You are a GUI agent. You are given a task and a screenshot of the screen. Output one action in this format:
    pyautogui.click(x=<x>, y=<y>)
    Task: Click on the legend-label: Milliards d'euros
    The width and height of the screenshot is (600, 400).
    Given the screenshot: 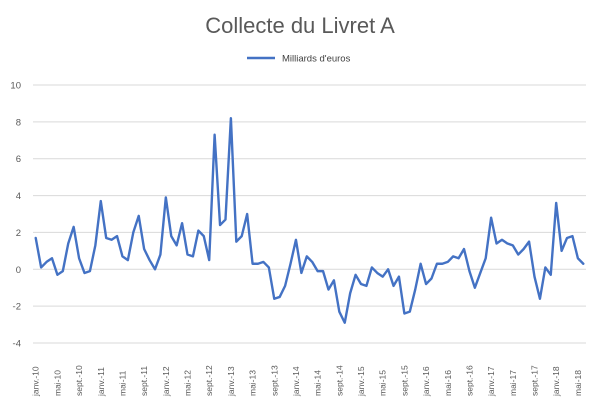 What is the action you would take?
    pyautogui.click(x=316, y=59)
    